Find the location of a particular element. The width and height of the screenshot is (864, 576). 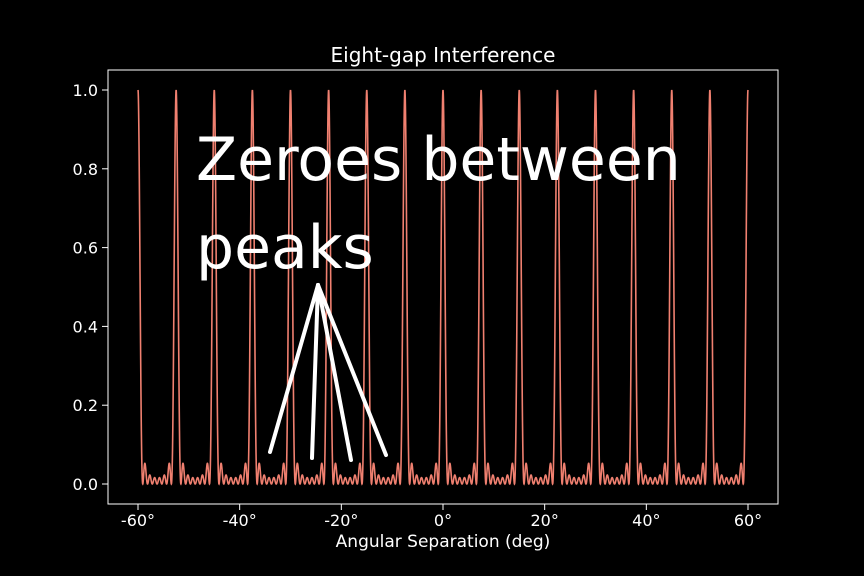

y-axis-ticks: 0.0 0.2 0.4 0.6 0.8 1.0 is located at coordinates (90, 287).